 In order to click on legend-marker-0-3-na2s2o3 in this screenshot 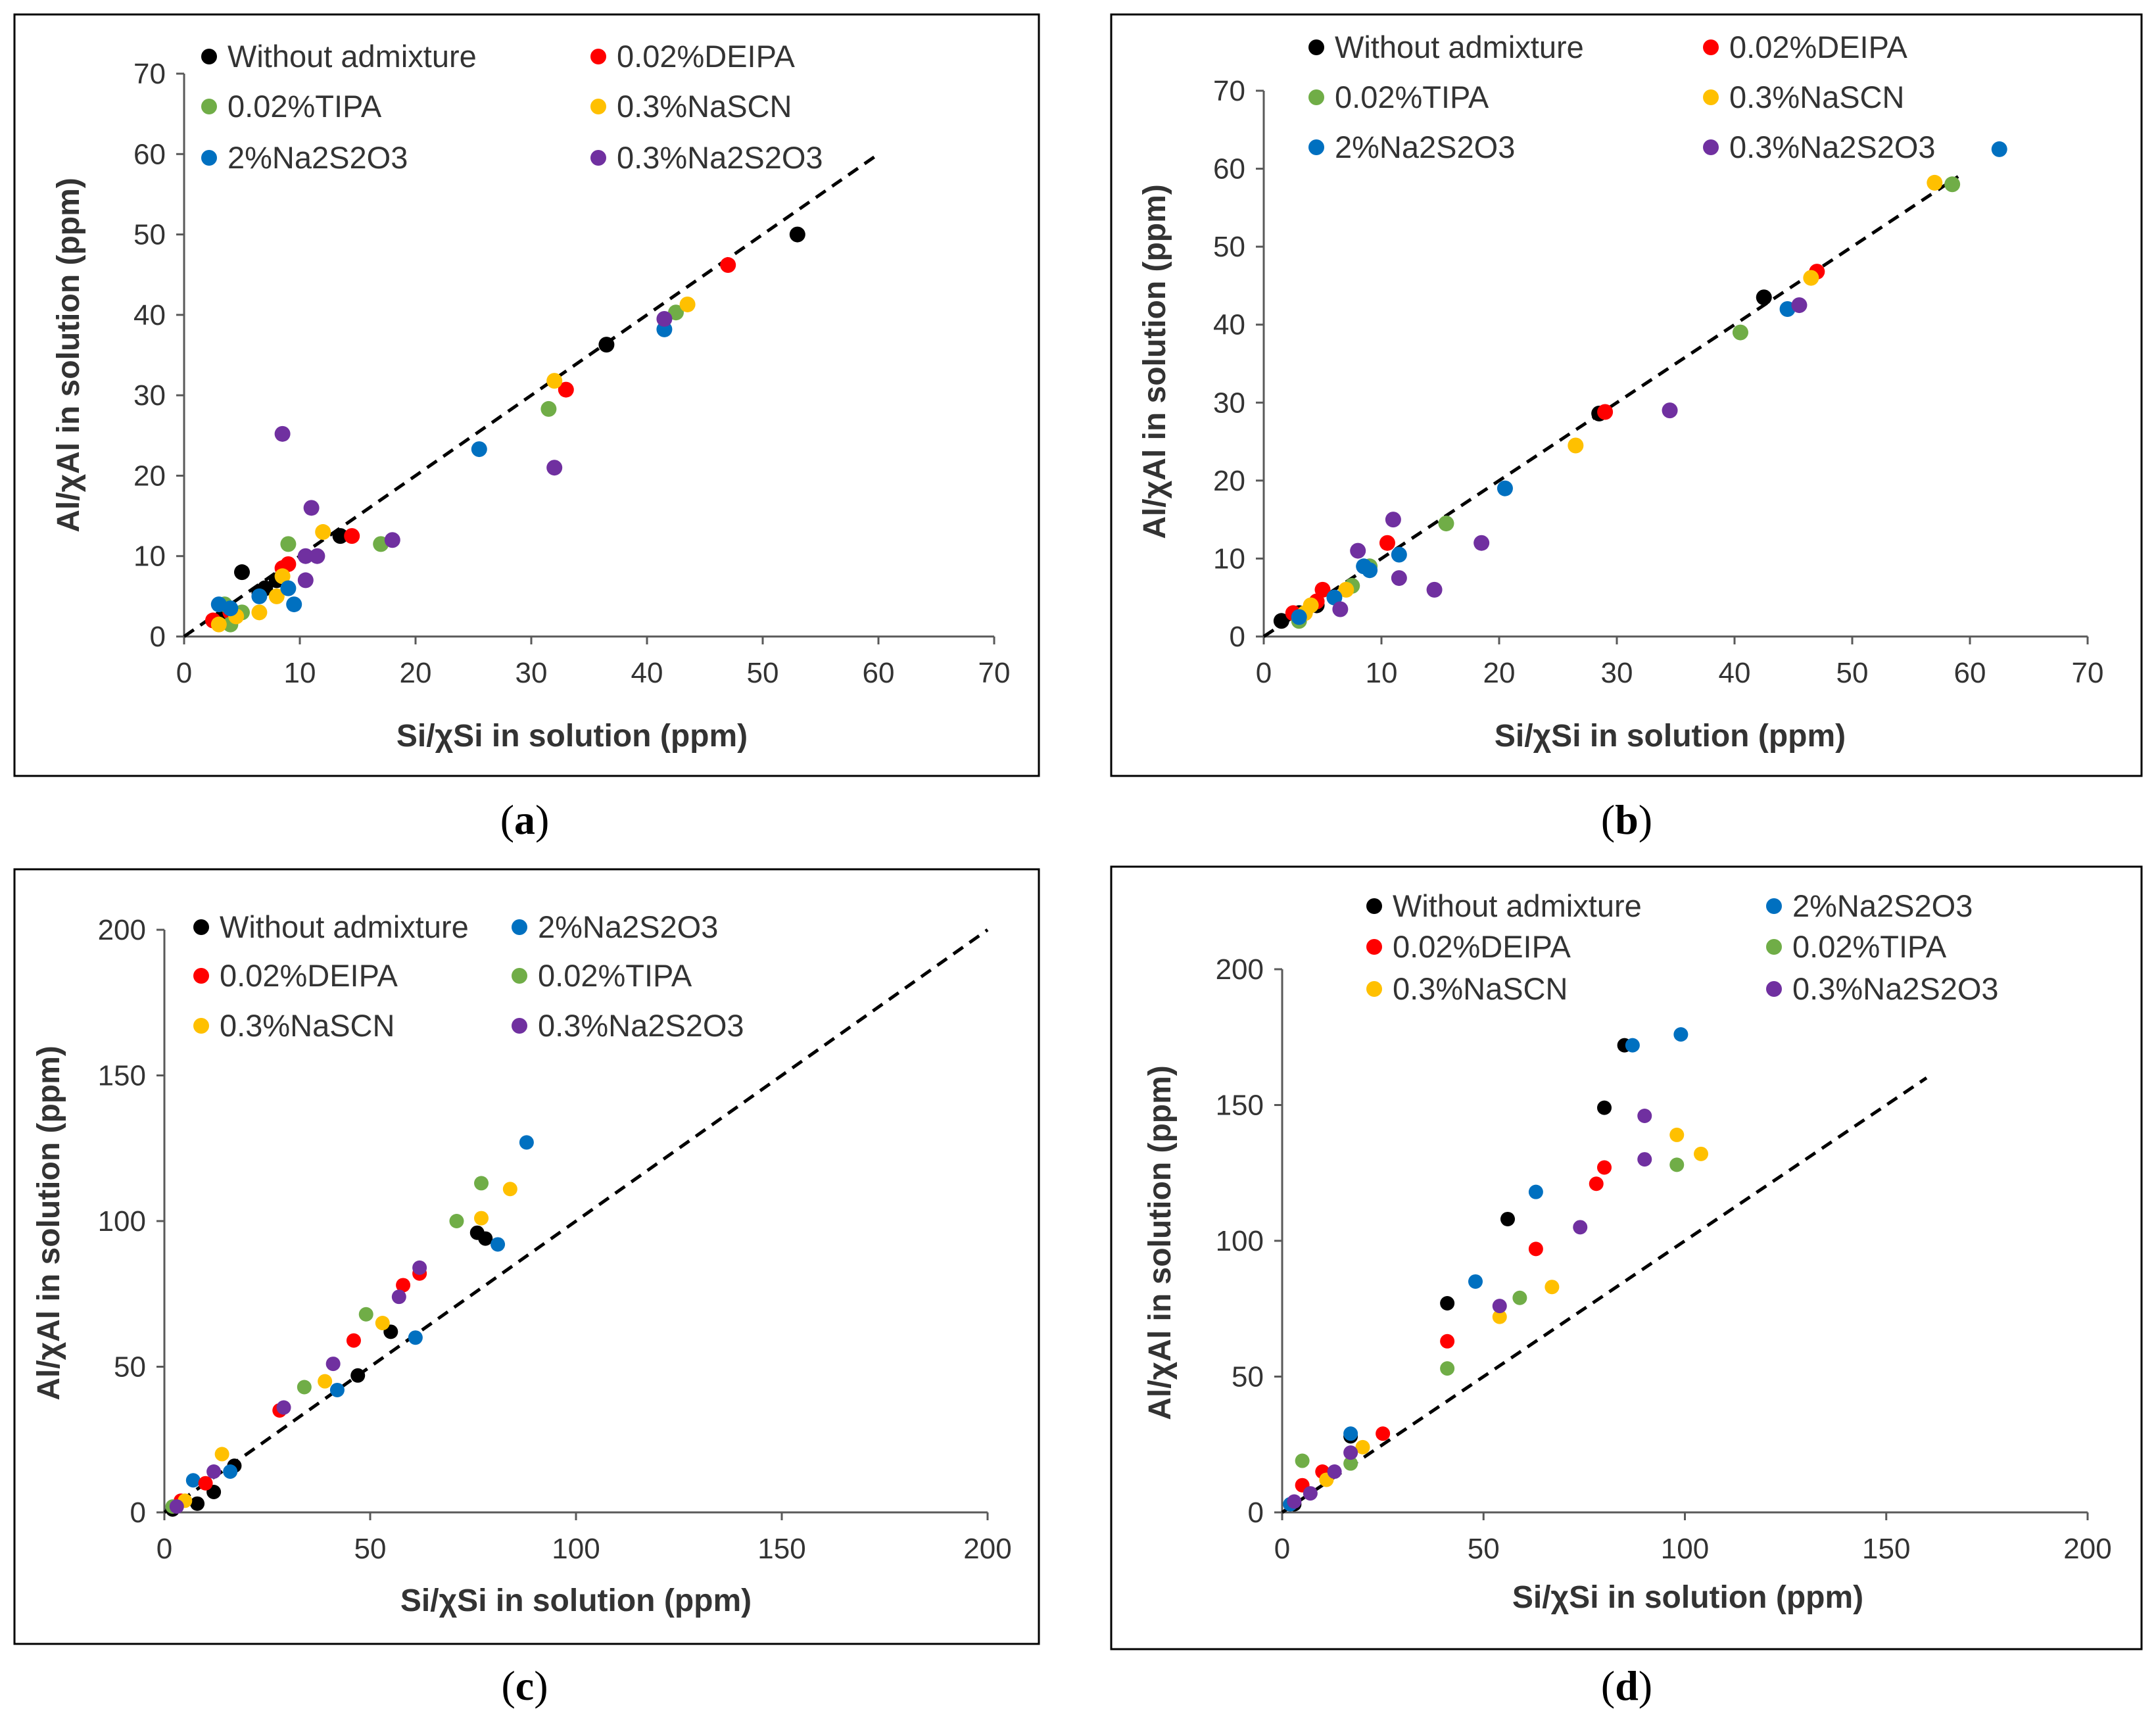, I will do `click(1711, 147)`.